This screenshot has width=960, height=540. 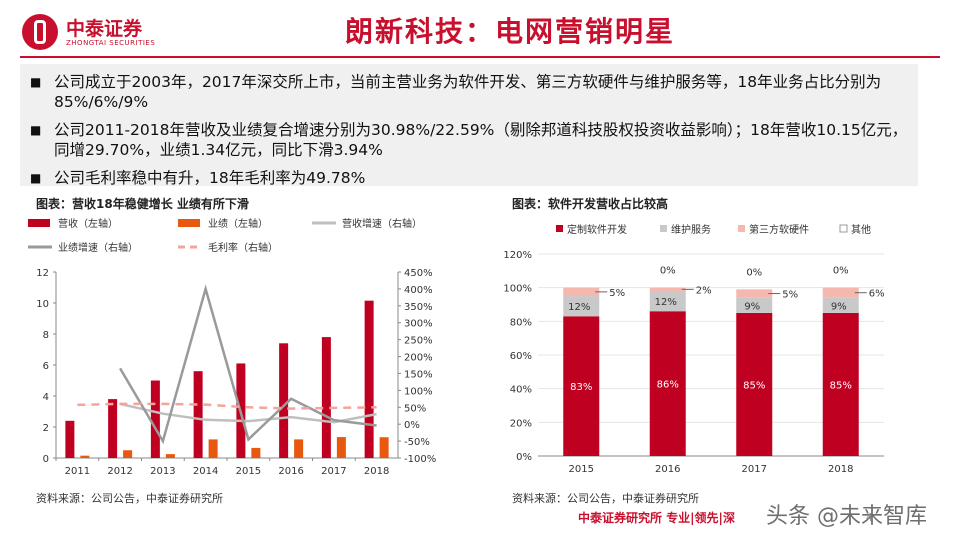 I want to click on logo-name-cn: 中泰证券, so click(x=104, y=29).